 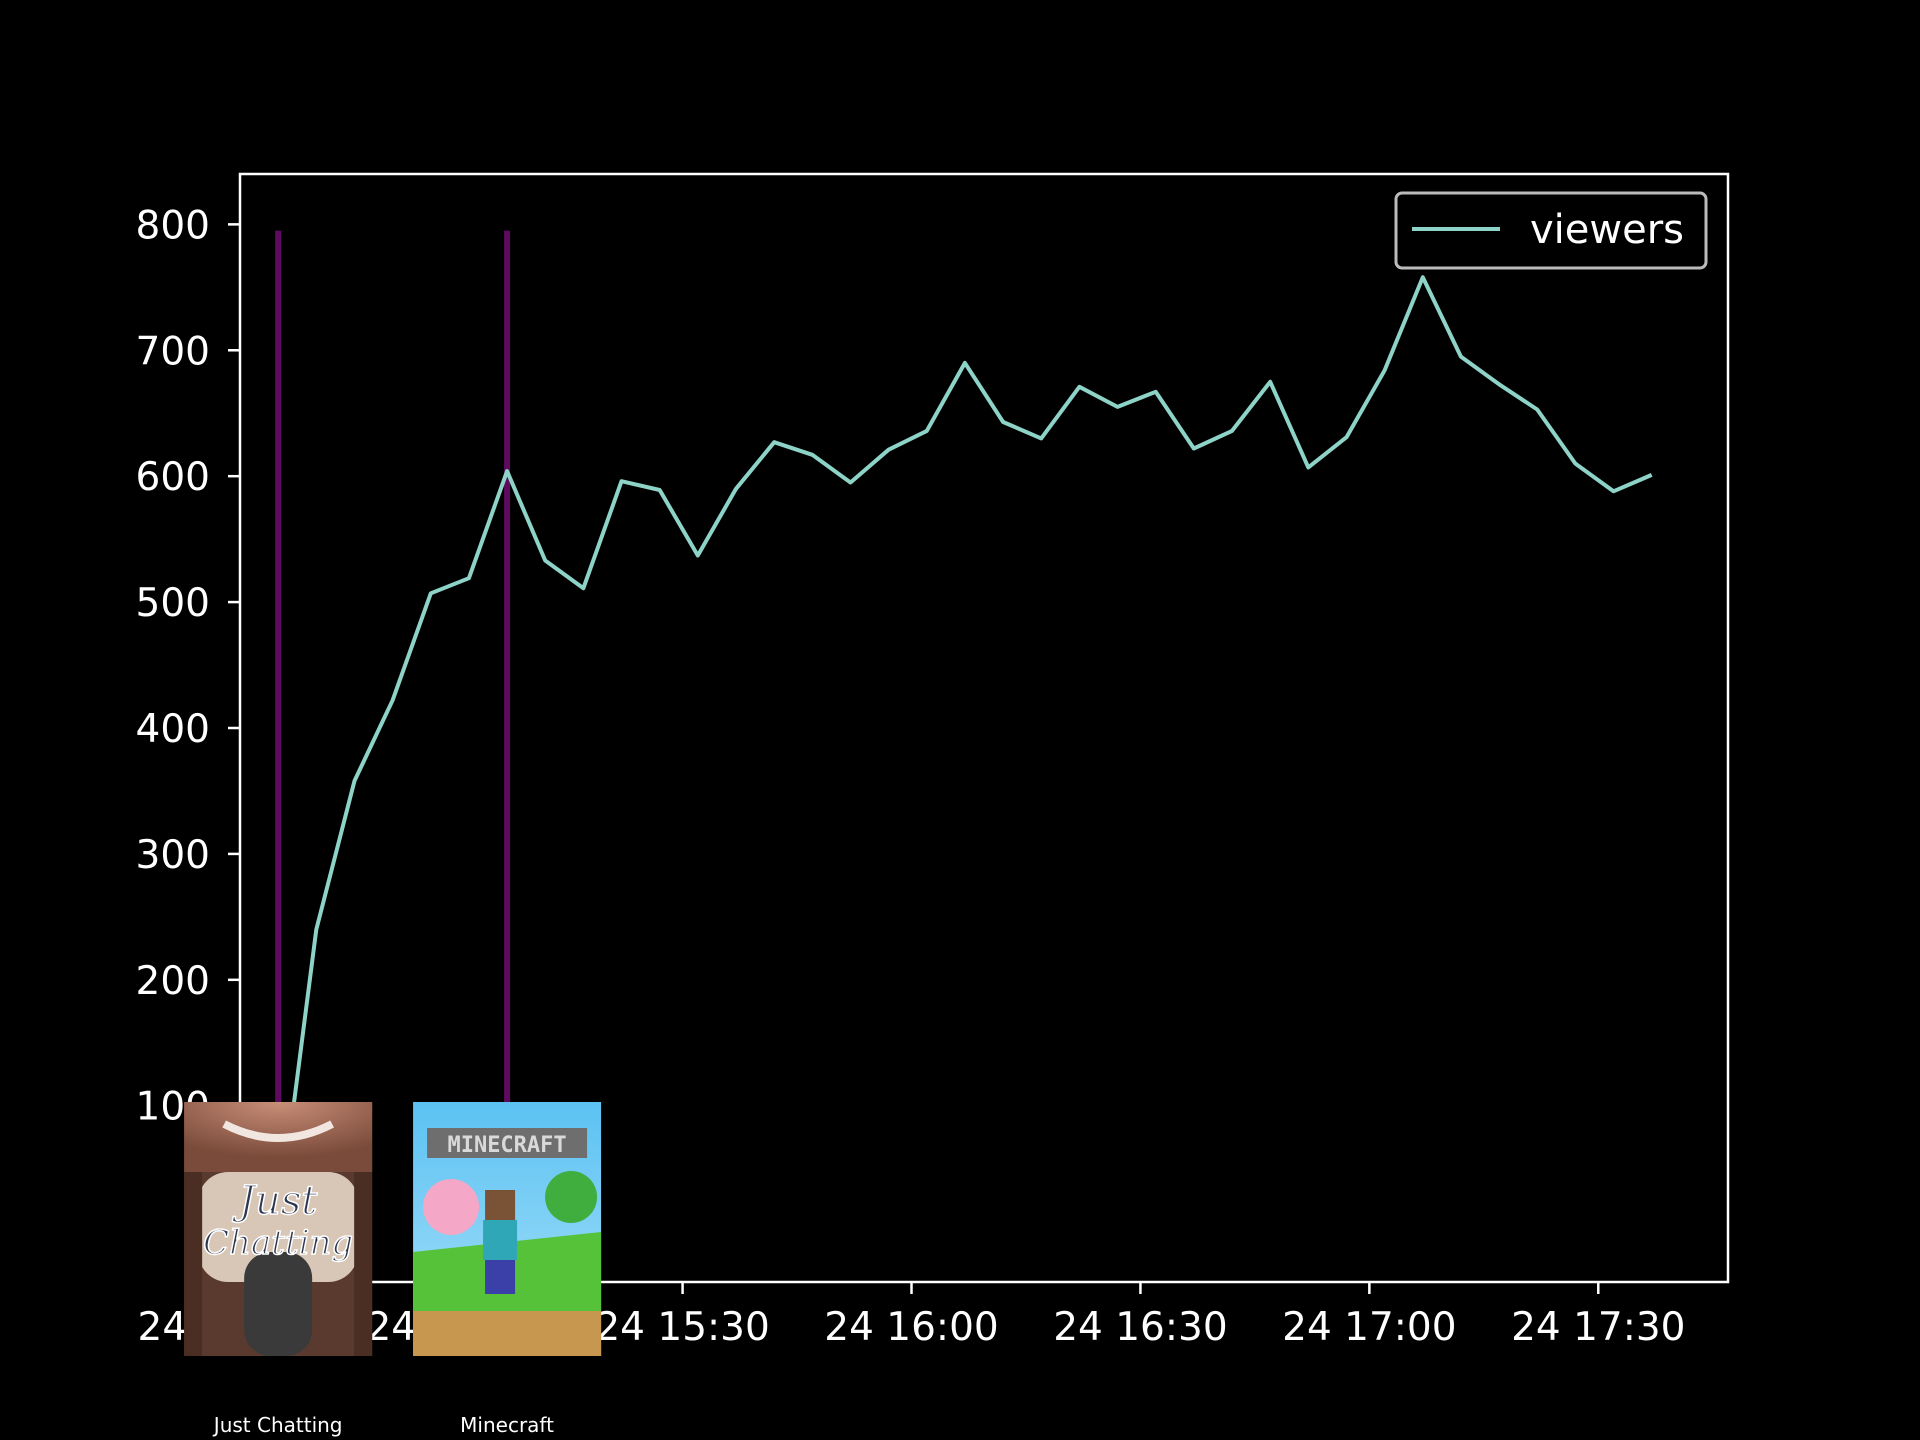 What do you see at coordinates (451, 1207) in the screenshot?
I see `thumb-cherry-tree` at bounding box center [451, 1207].